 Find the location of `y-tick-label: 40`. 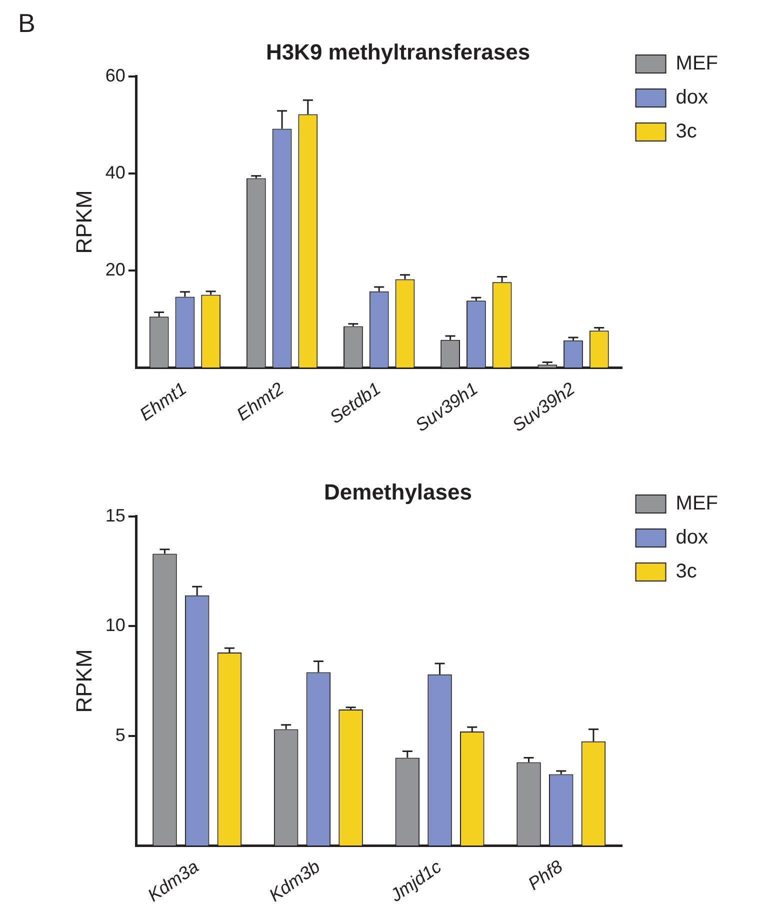

y-tick-label: 40 is located at coordinates (115, 172).